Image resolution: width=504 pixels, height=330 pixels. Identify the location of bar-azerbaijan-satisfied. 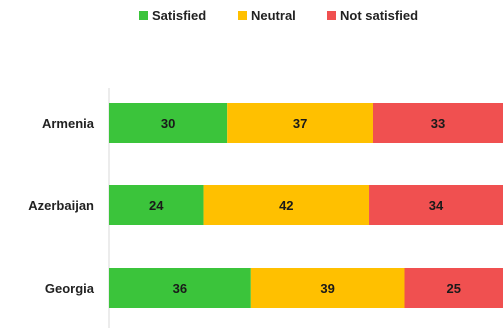
(156, 205).